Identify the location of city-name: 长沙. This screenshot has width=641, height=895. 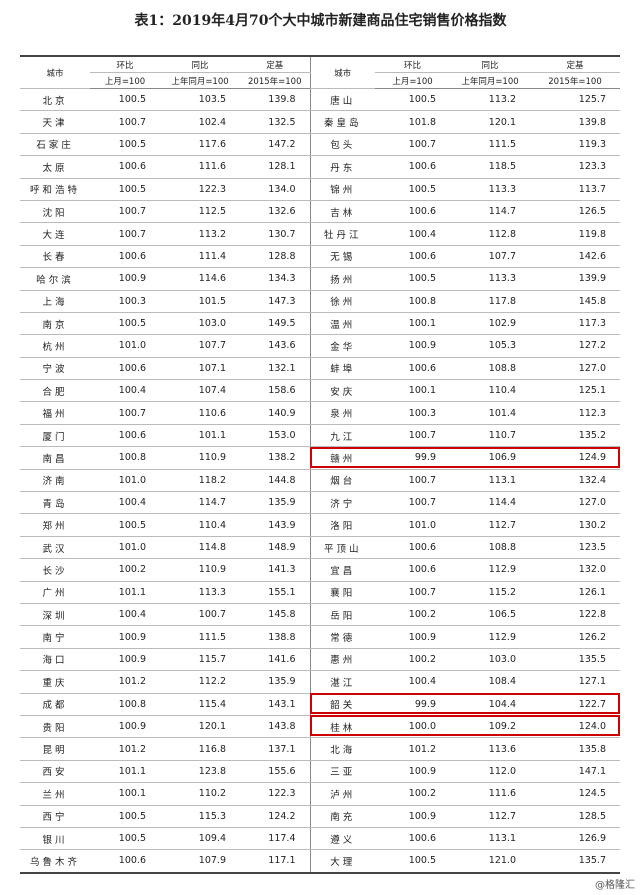
(55, 570).